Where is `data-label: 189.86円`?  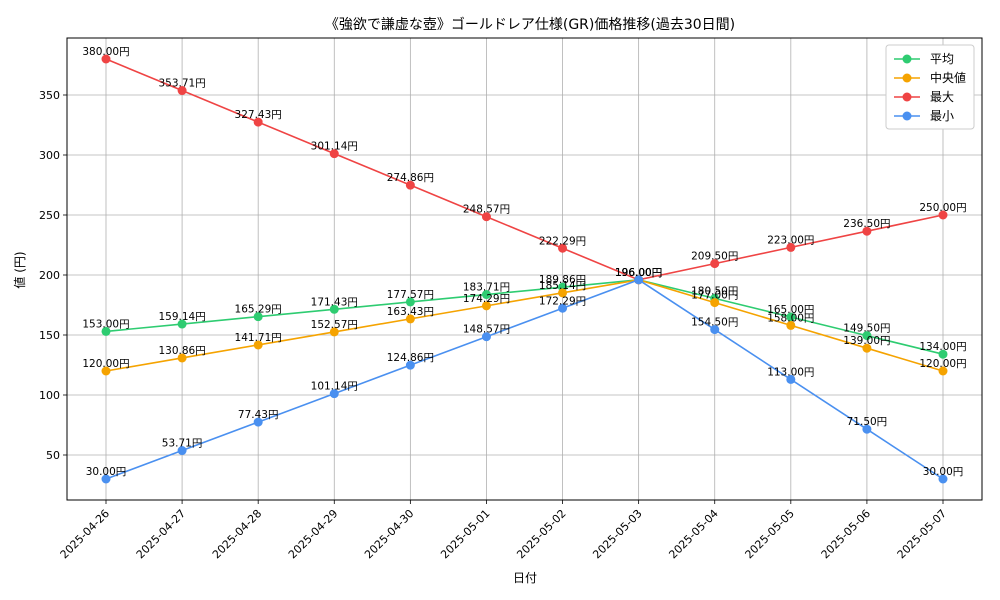 data-label: 189.86円 is located at coordinates (562, 280).